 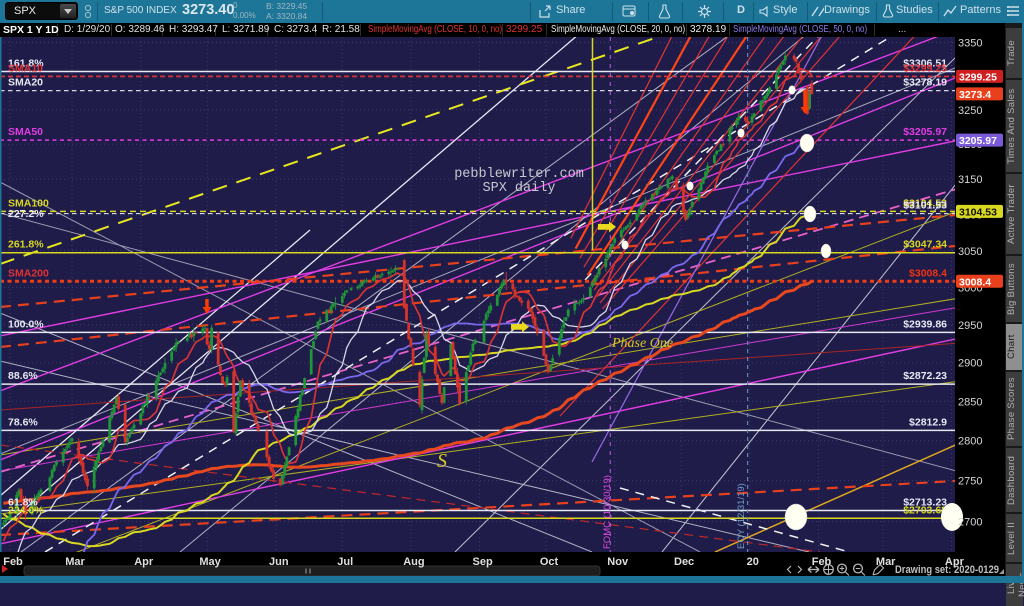 What do you see at coordinates (13, 562) in the screenshot?
I see `svg-text: Feb` at bounding box center [13, 562].